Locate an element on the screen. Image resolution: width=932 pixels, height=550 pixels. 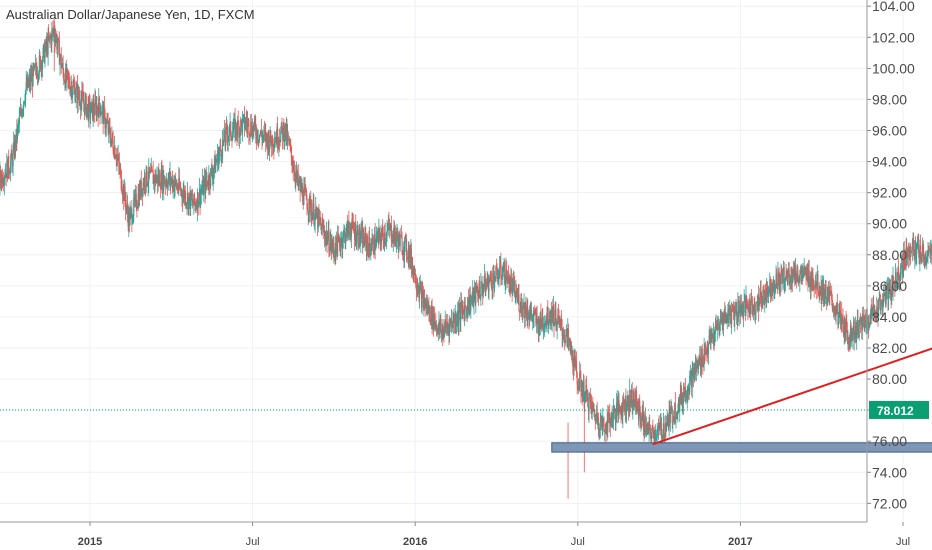
support-zone is located at coordinates (741, 447).